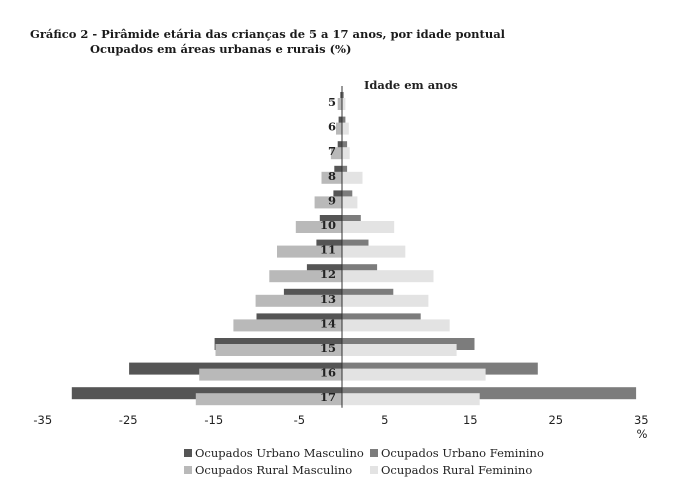 Image resolution: width=674 pixels, height=498 pixels. Describe the element at coordinates (462, 453) in the screenshot. I see `legend-label: Ocupados Urbano Feminino` at that location.